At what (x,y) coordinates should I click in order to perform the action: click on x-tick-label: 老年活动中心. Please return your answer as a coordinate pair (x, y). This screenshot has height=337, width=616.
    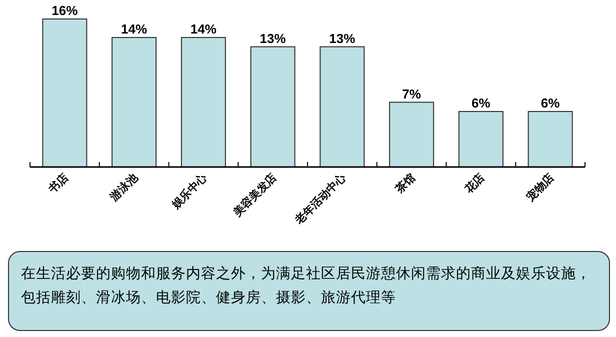
    Looking at the image, I should click on (321, 199).